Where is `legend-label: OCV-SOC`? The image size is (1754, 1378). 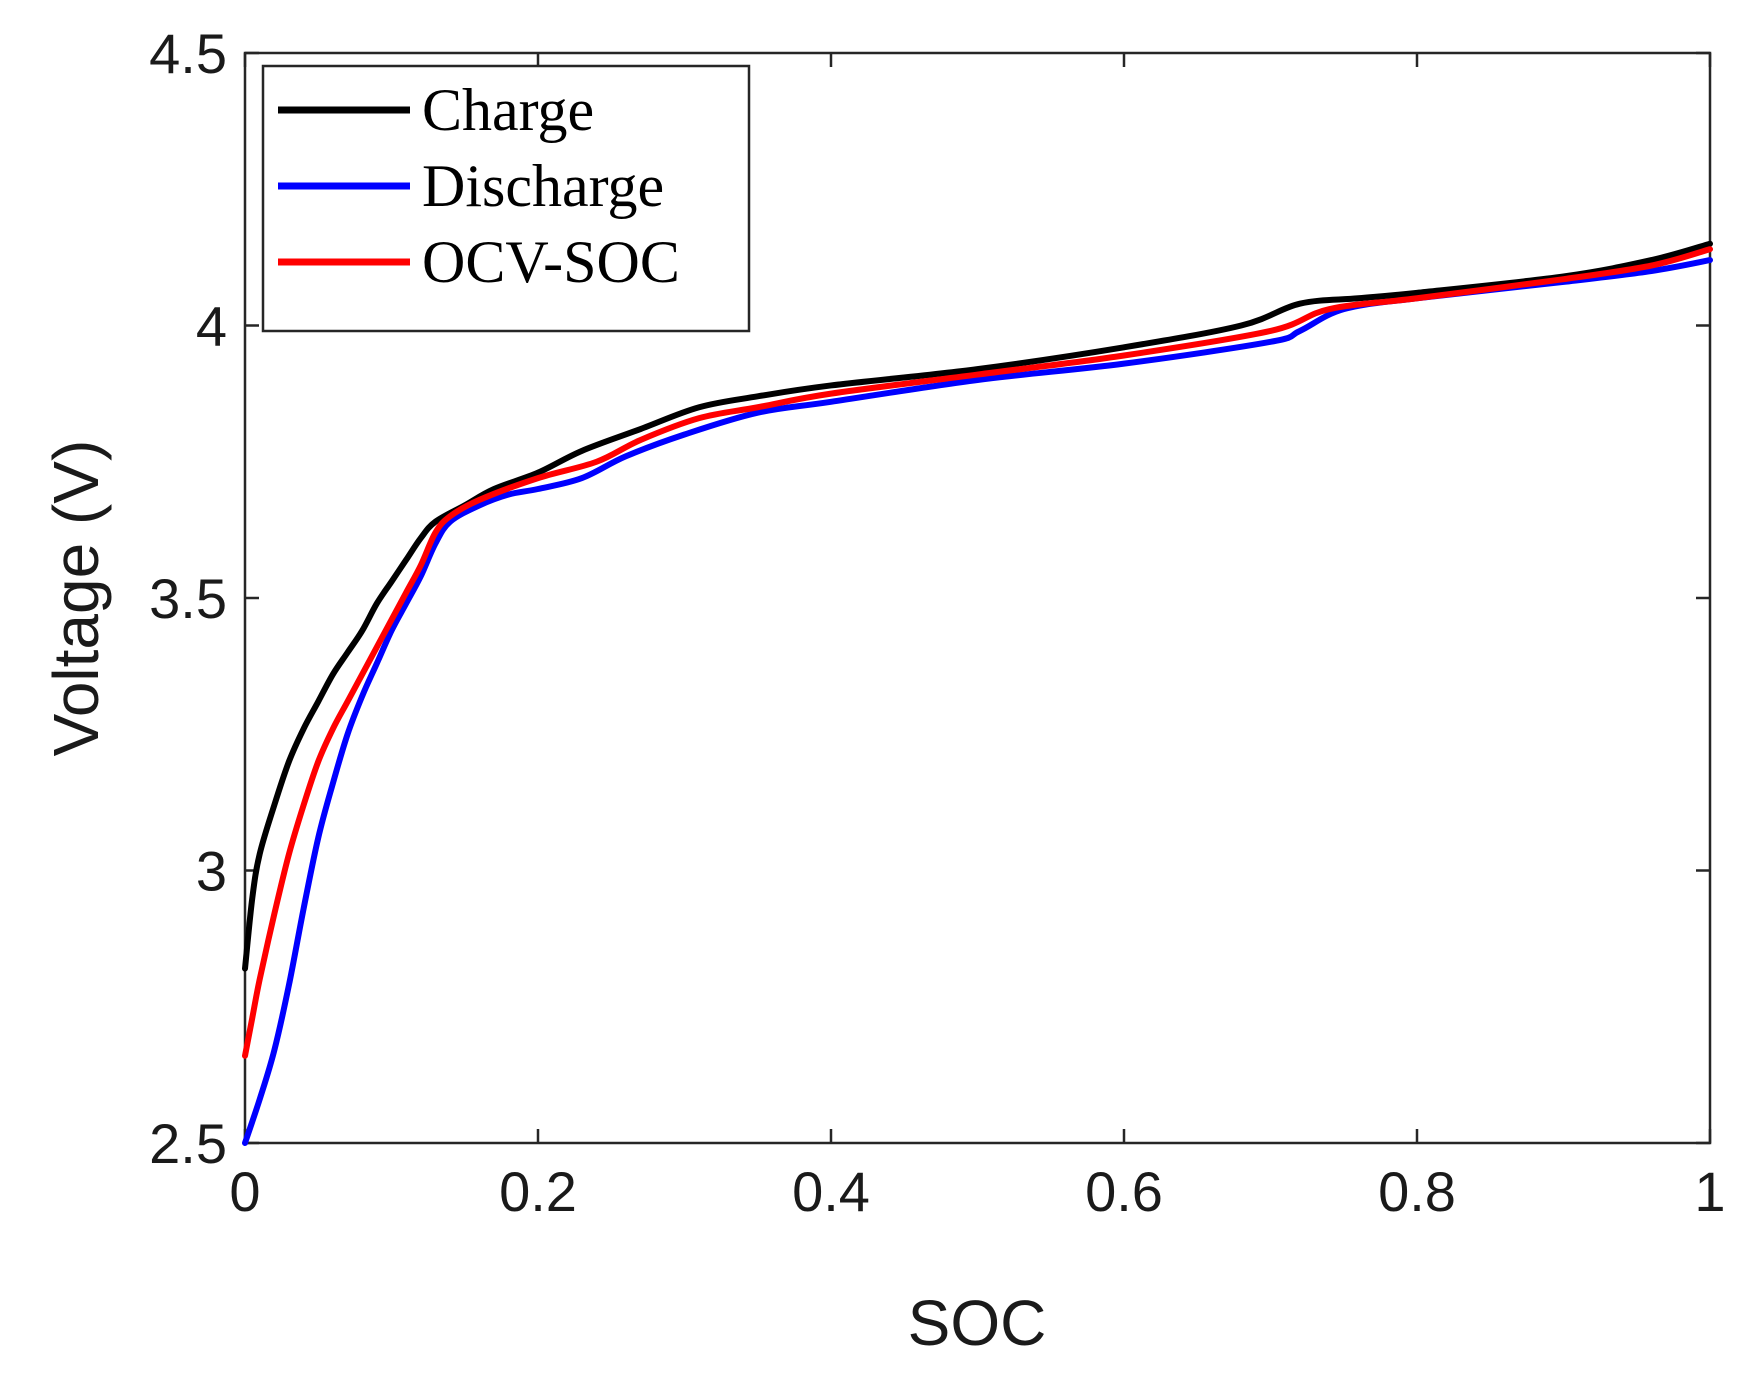
legend-label: OCV-SOC is located at coordinates (551, 262).